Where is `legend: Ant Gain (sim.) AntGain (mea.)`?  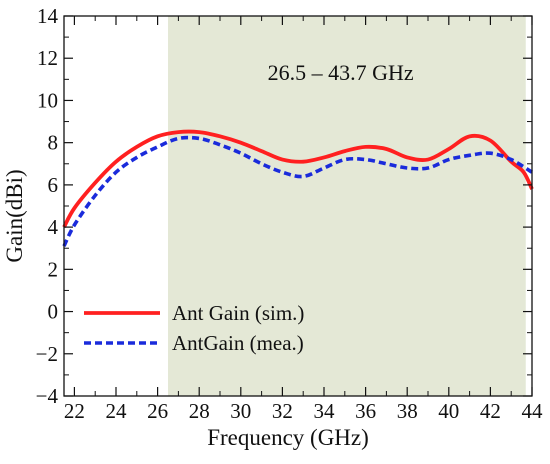
legend: Ant Gain (sim.) AntGain (mea.) is located at coordinates (194, 328).